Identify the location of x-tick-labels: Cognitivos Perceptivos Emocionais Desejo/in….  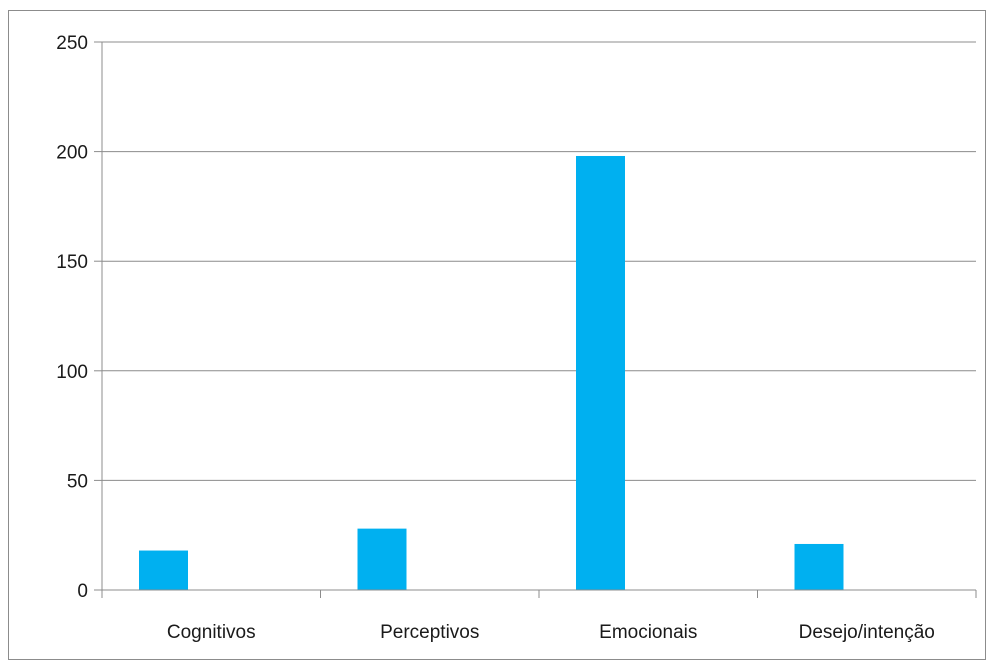
(551, 632).